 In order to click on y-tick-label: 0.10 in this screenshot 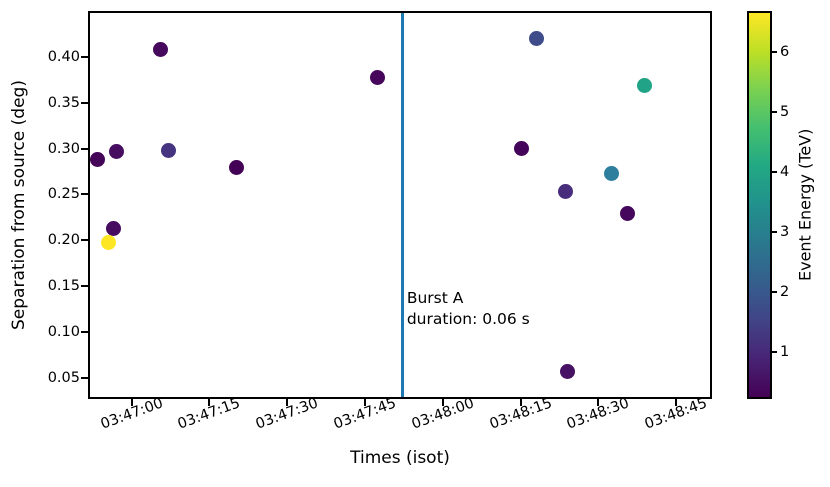, I will do `click(63, 331)`.